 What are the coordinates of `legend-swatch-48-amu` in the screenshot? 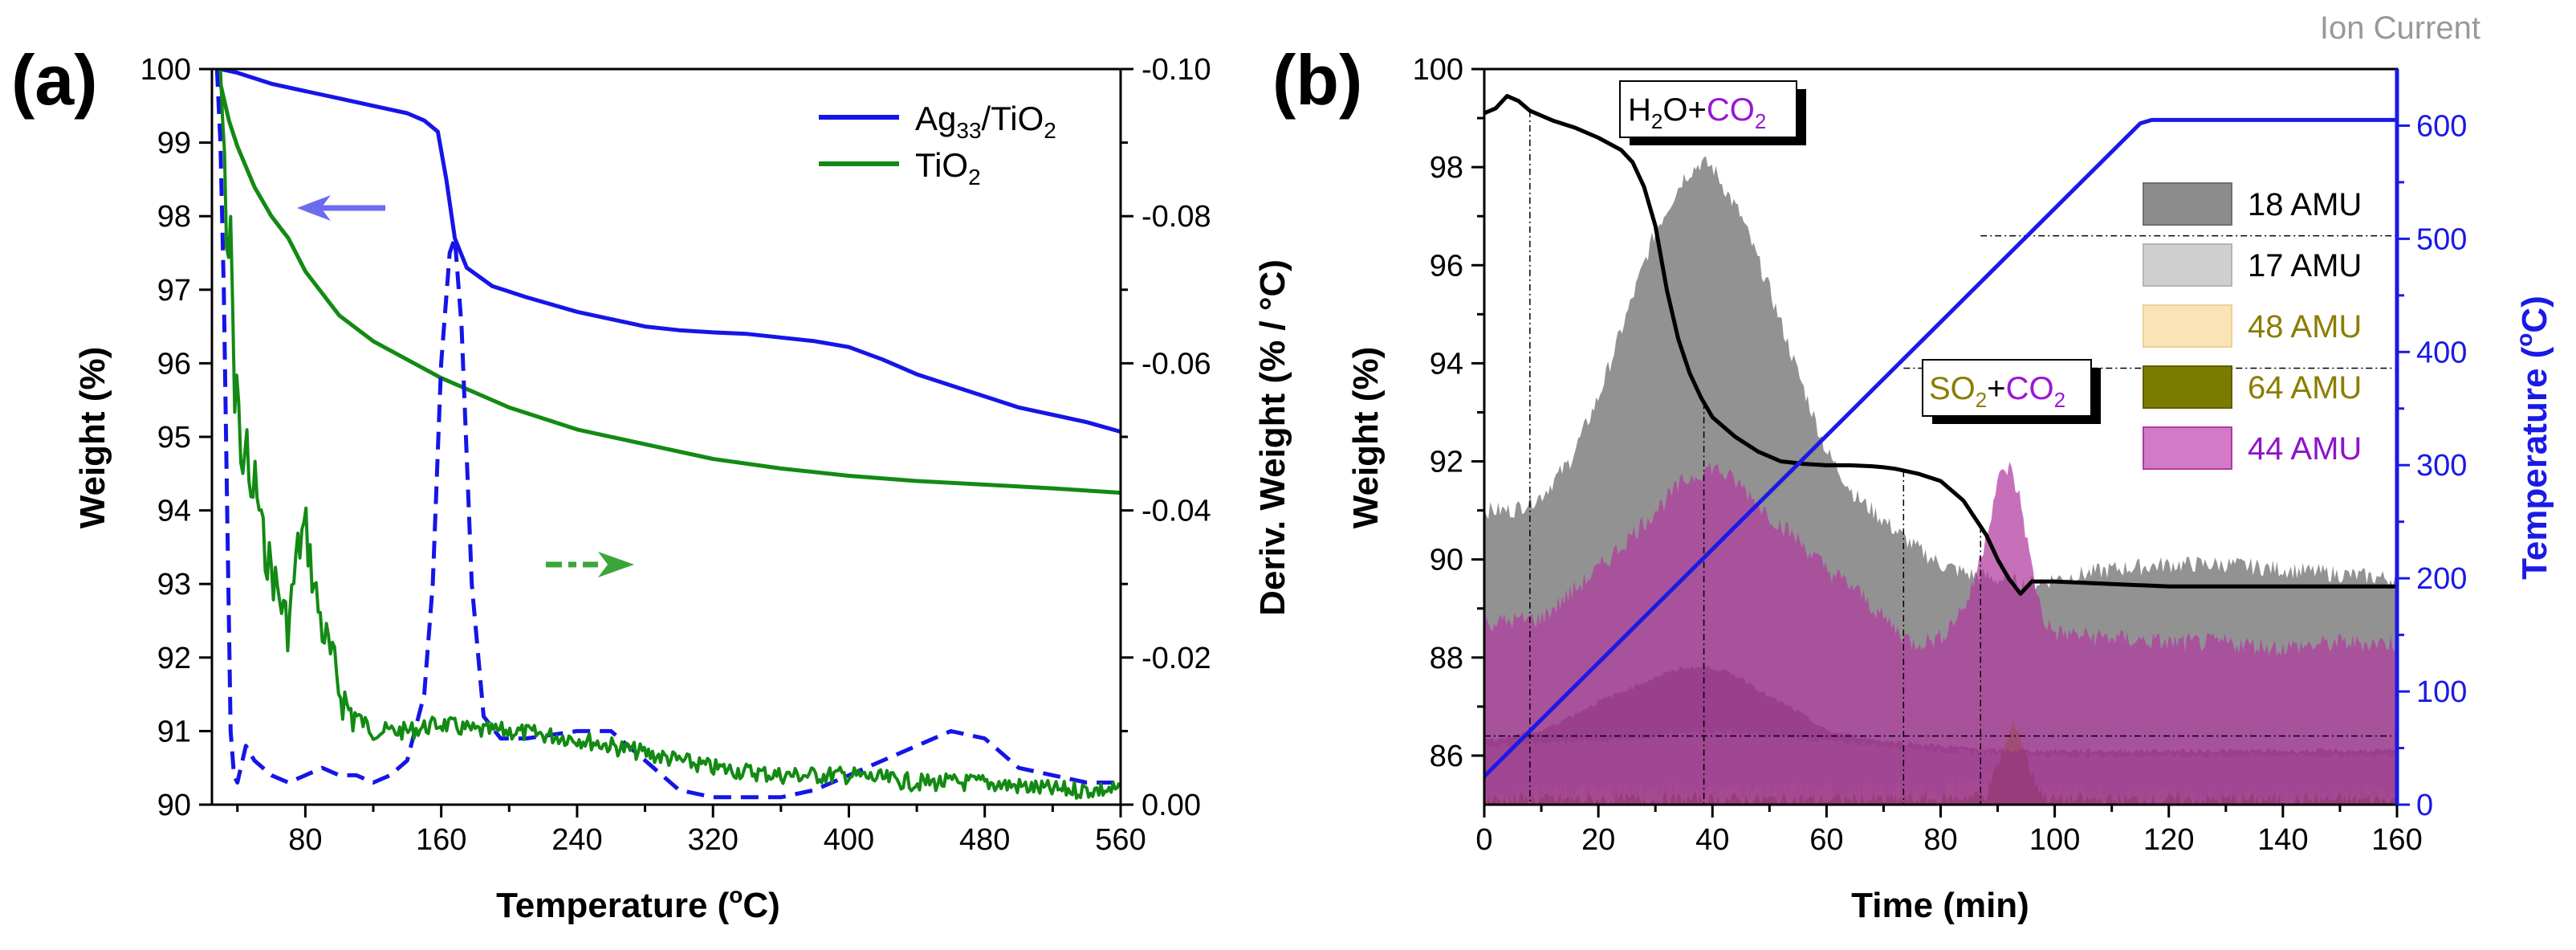 It's located at (2187, 326).